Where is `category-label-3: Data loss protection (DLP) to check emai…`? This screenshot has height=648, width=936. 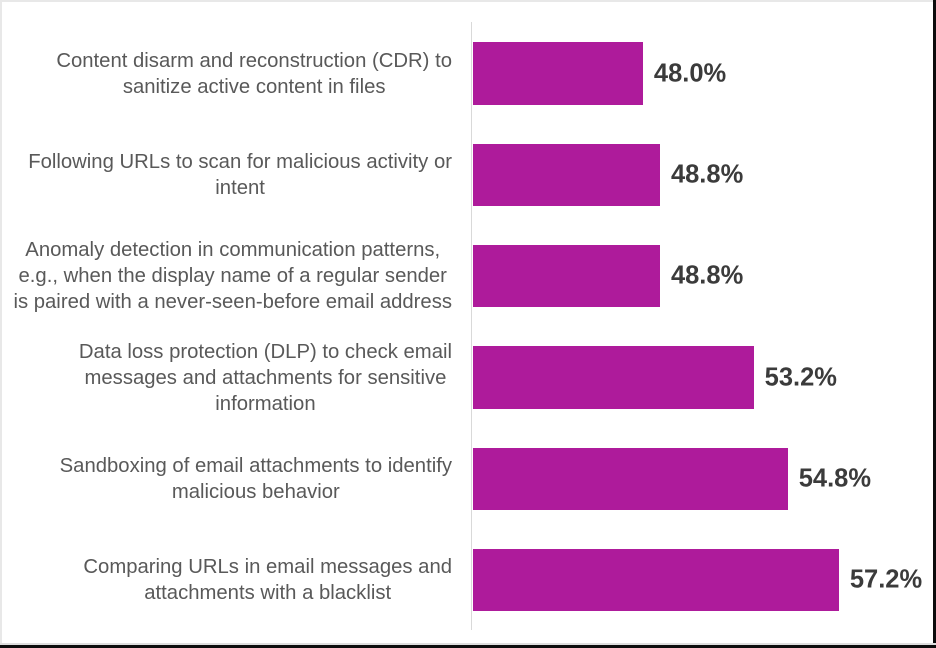
category-label-3: Data loss protection (DLP) to check emai… is located at coordinates (265, 377).